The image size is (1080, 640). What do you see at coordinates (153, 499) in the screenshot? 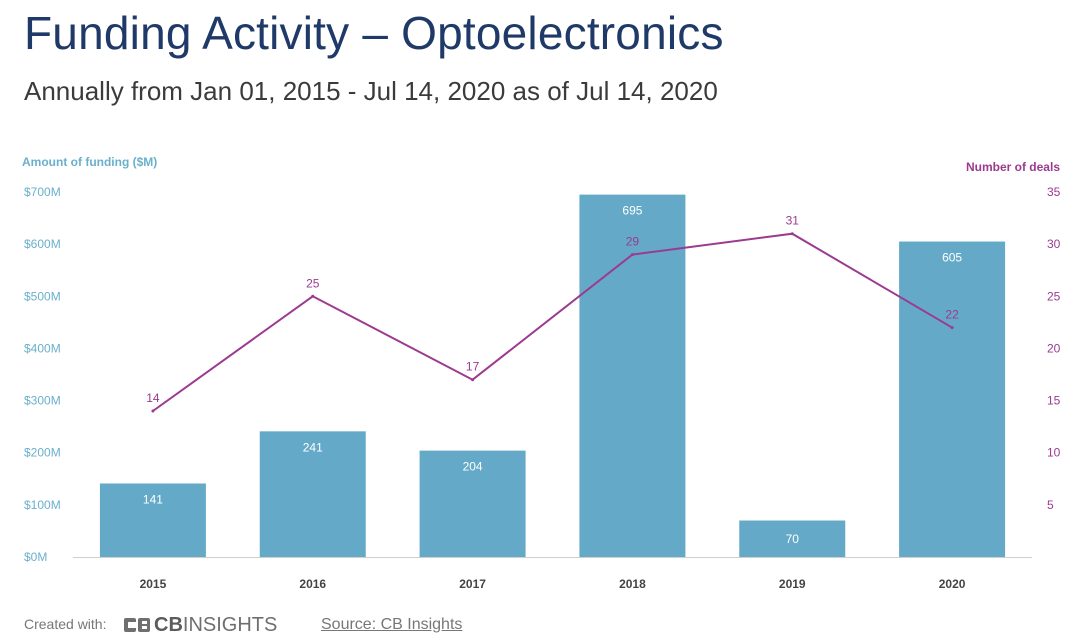
I see `bar-value-label: 141` at bounding box center [153, 499].